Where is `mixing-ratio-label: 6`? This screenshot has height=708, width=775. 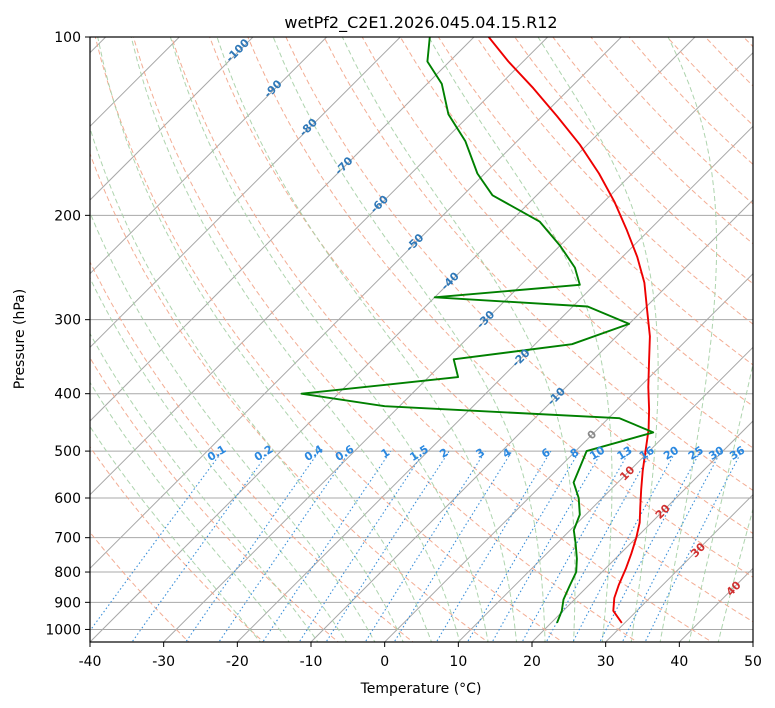
mixing-ratio-label: 6 is located at coordinates (546, 453).